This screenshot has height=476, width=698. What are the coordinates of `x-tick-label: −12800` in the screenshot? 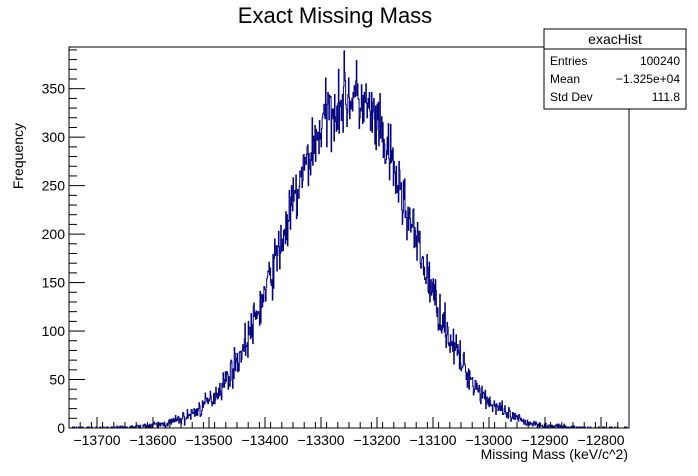 It's located at (600, 440).